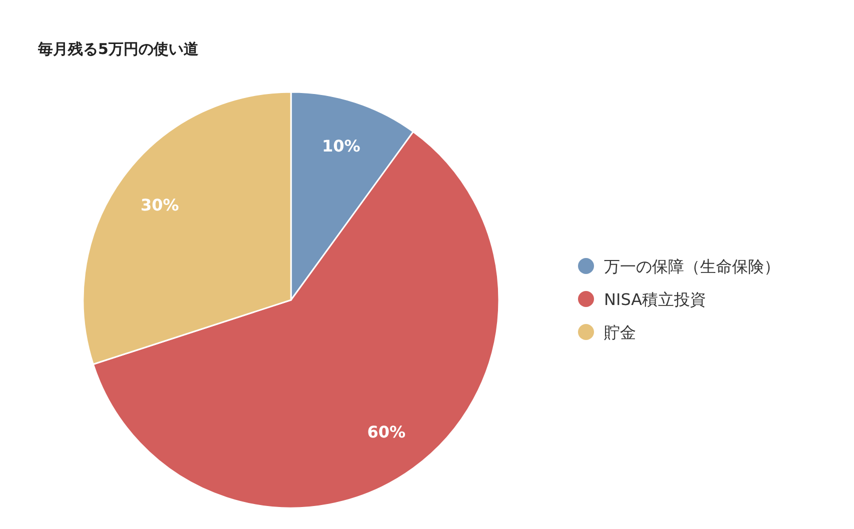 The image size is (854, 529). Describe the element at coordinates (620, 332) in the screenshot. I see `legend-label: 貯金` at that location.